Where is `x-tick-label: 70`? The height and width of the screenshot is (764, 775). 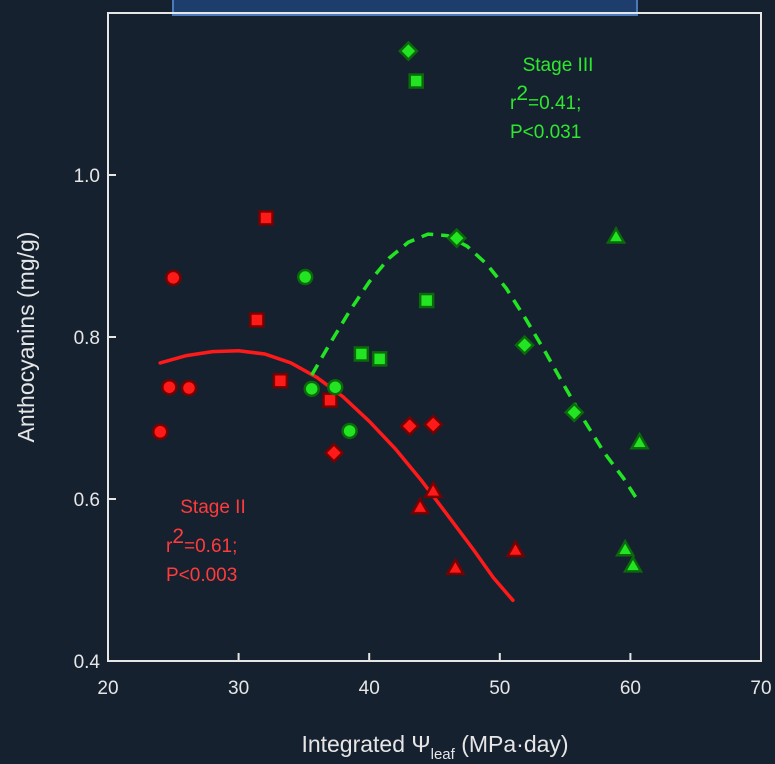 x-tick-label: 70 is located at coordinates (760, 688).